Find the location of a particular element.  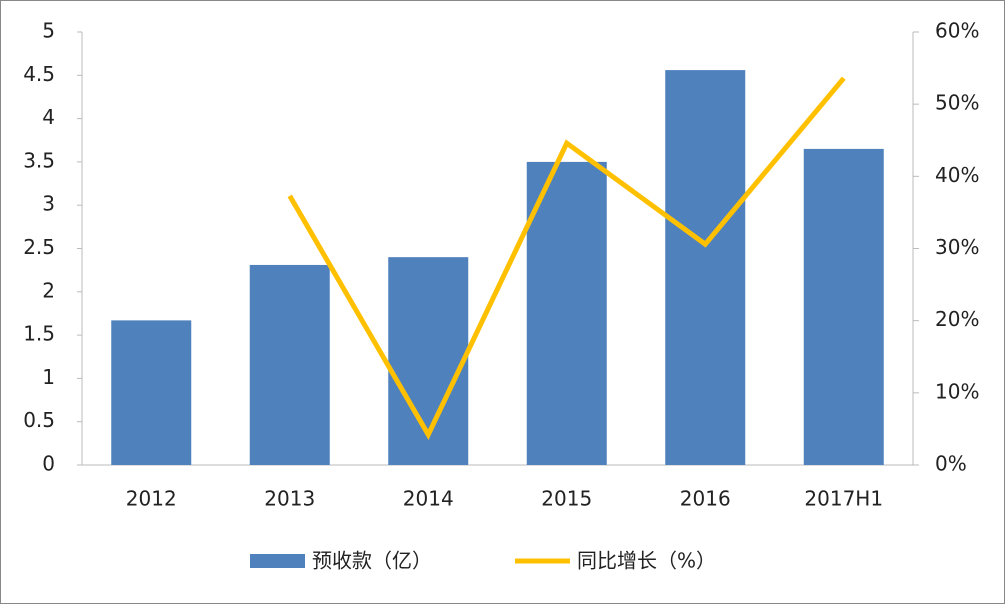

y-tick-label: 2.5 is located at coordinates (39, 247).